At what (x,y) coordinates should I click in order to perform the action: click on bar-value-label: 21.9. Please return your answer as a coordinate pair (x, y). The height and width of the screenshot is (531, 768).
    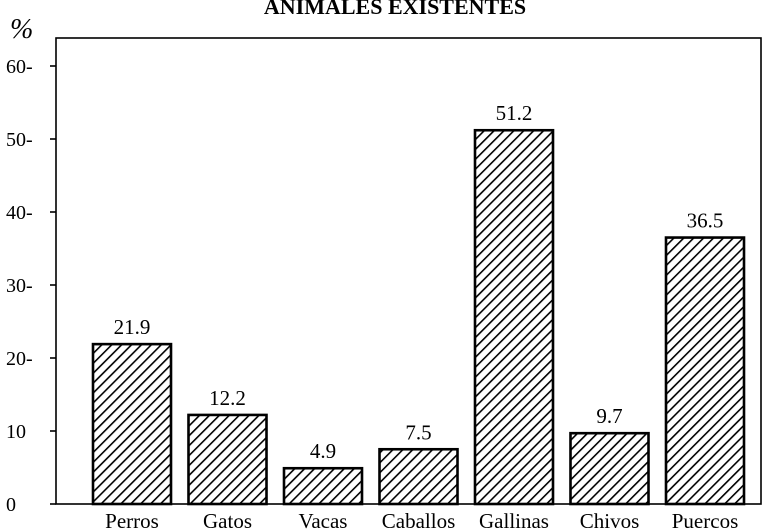
    Looking at the image, I should click on (132, 327).